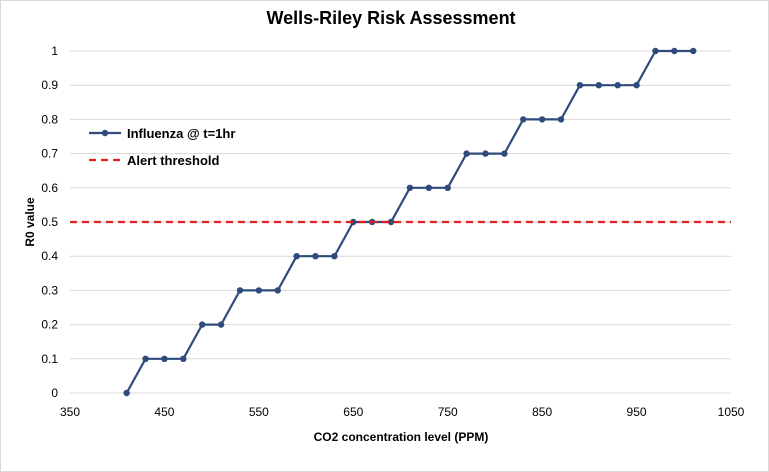 Image resolution: width=769 pixels, height=472 pixels. Describe the element at coordinates (49, 325) in the screenshot. I see `y-tick-label: 0.2` at that location.